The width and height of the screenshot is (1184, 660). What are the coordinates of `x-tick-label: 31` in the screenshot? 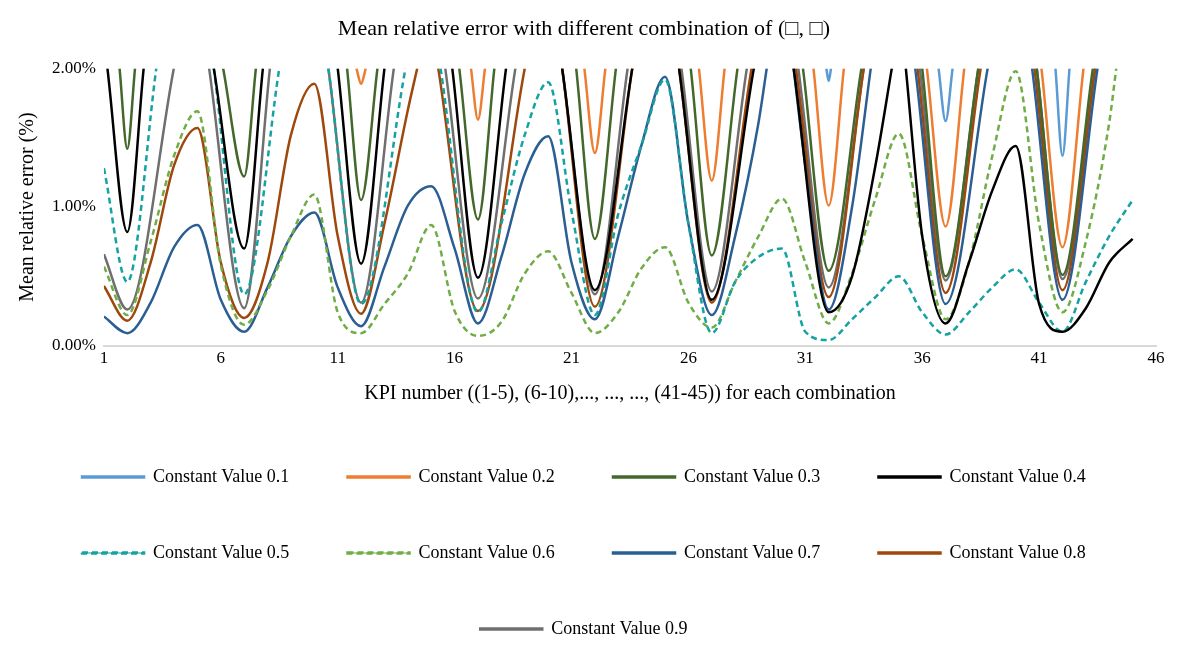 It's located at (805, 358).